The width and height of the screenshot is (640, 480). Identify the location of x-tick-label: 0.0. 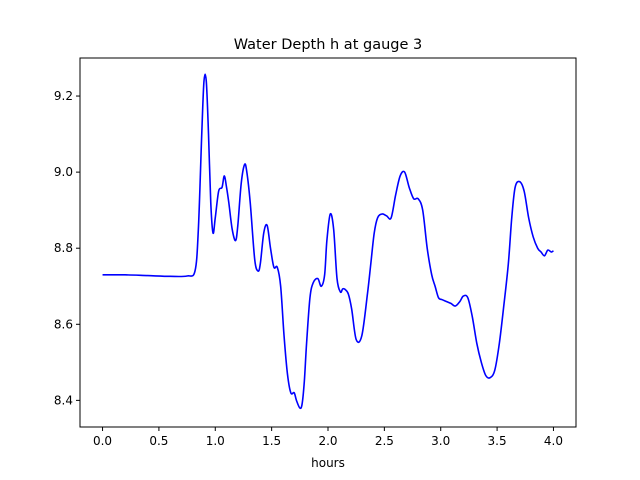
(102, 441).